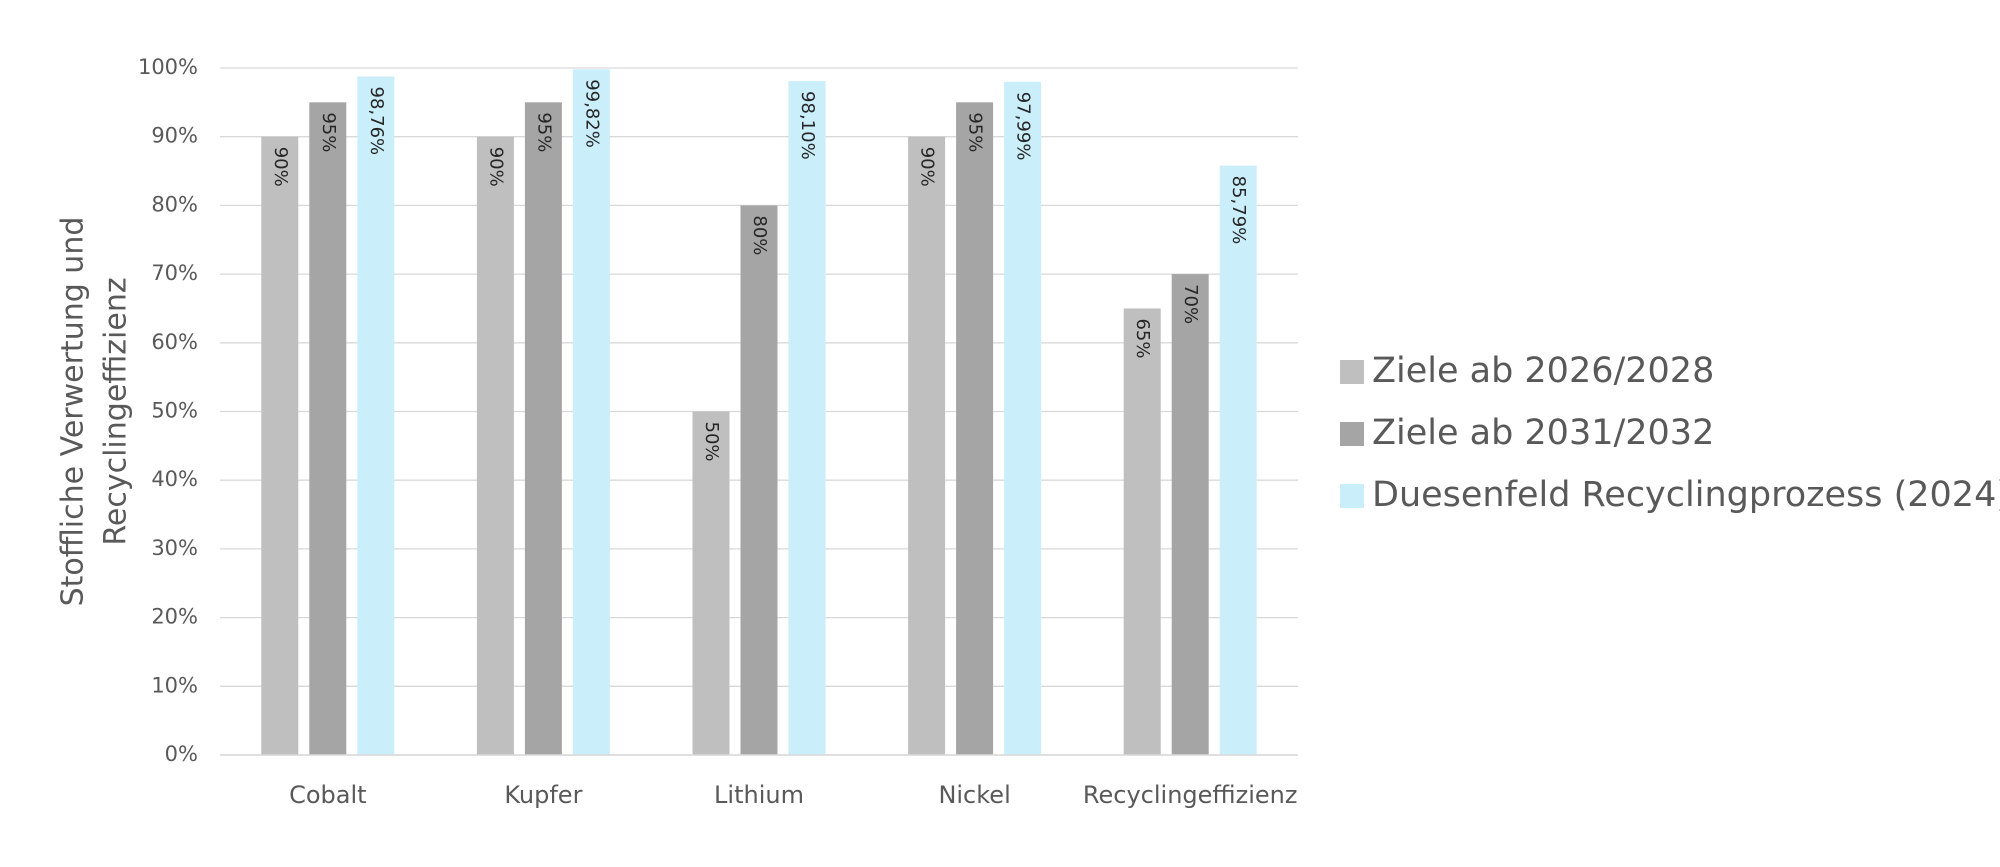 The image size is (2000, 867). I want to click on value-label: 99,82%, so click(591, 113).